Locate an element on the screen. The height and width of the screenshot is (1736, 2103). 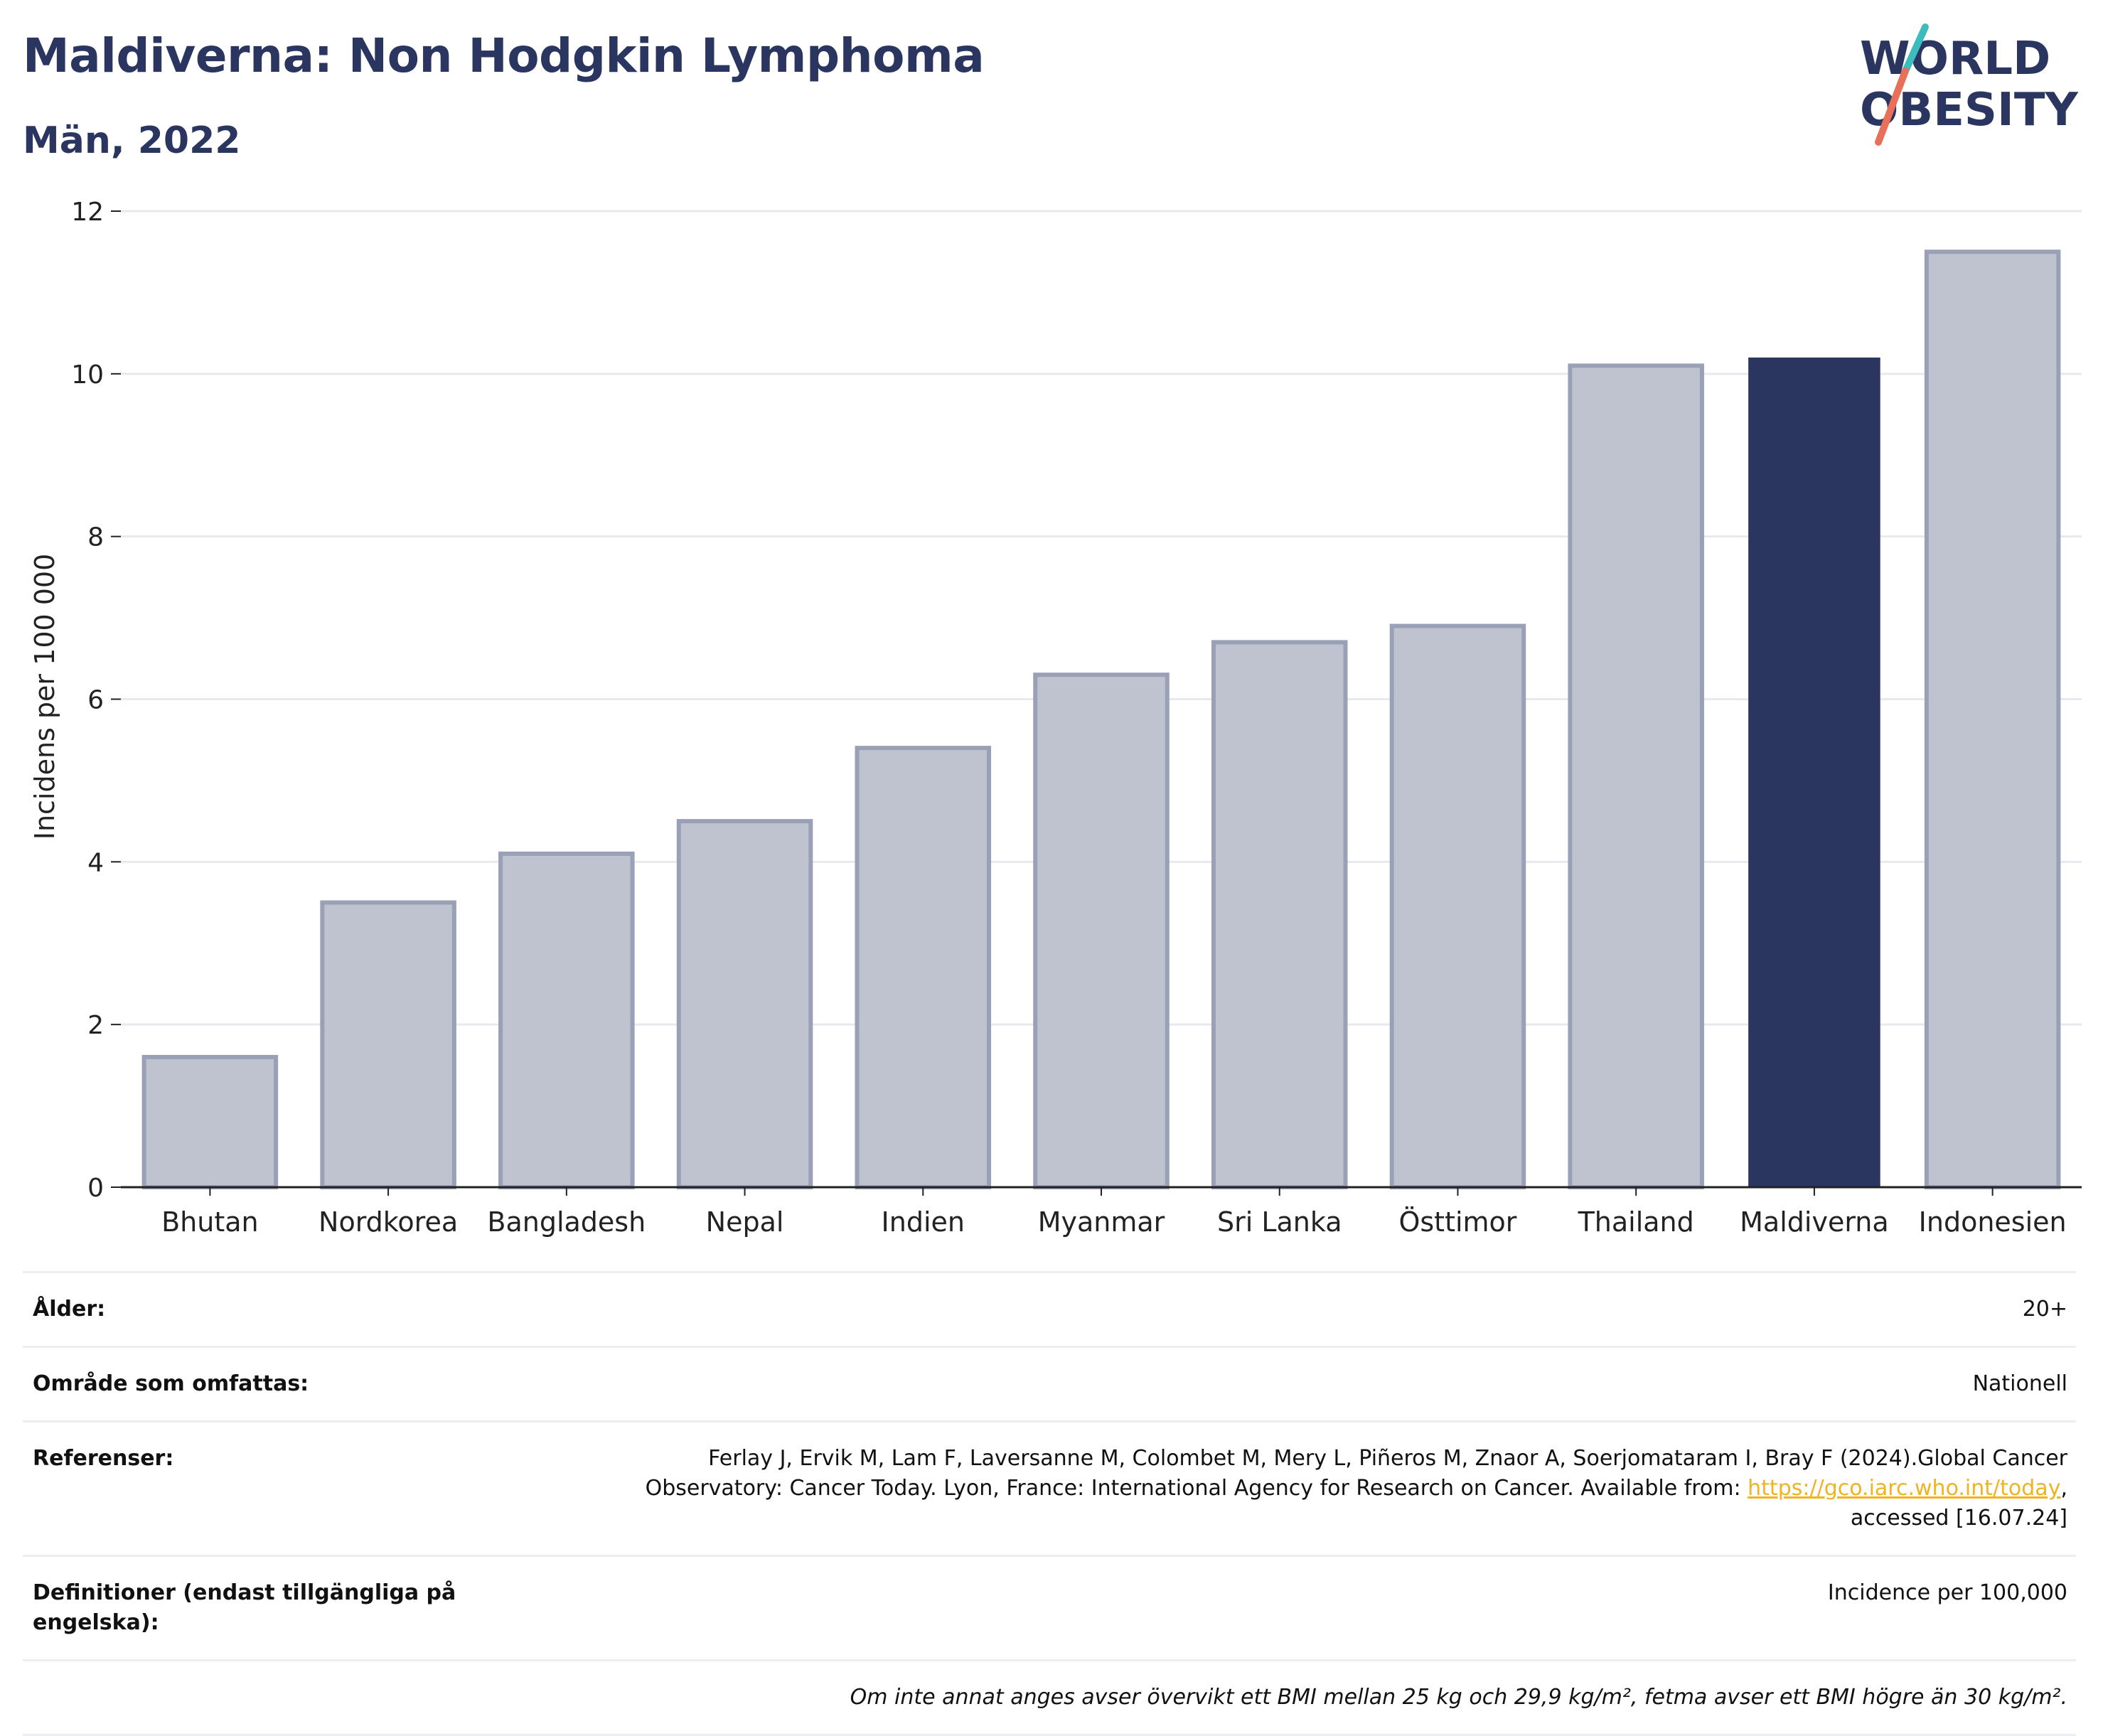
bar-indien is located at coordinates (924, 967).